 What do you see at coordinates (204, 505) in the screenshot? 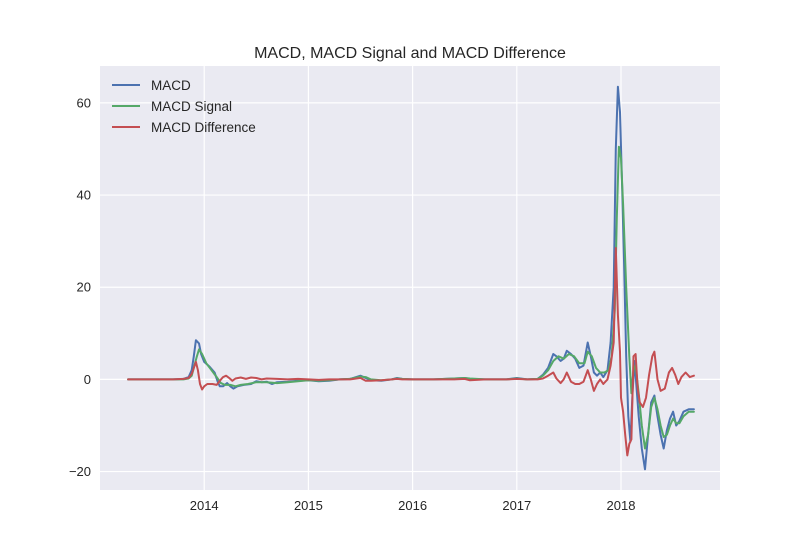
I see `x-tick-label: 2014` at bounding box center [204, 505].